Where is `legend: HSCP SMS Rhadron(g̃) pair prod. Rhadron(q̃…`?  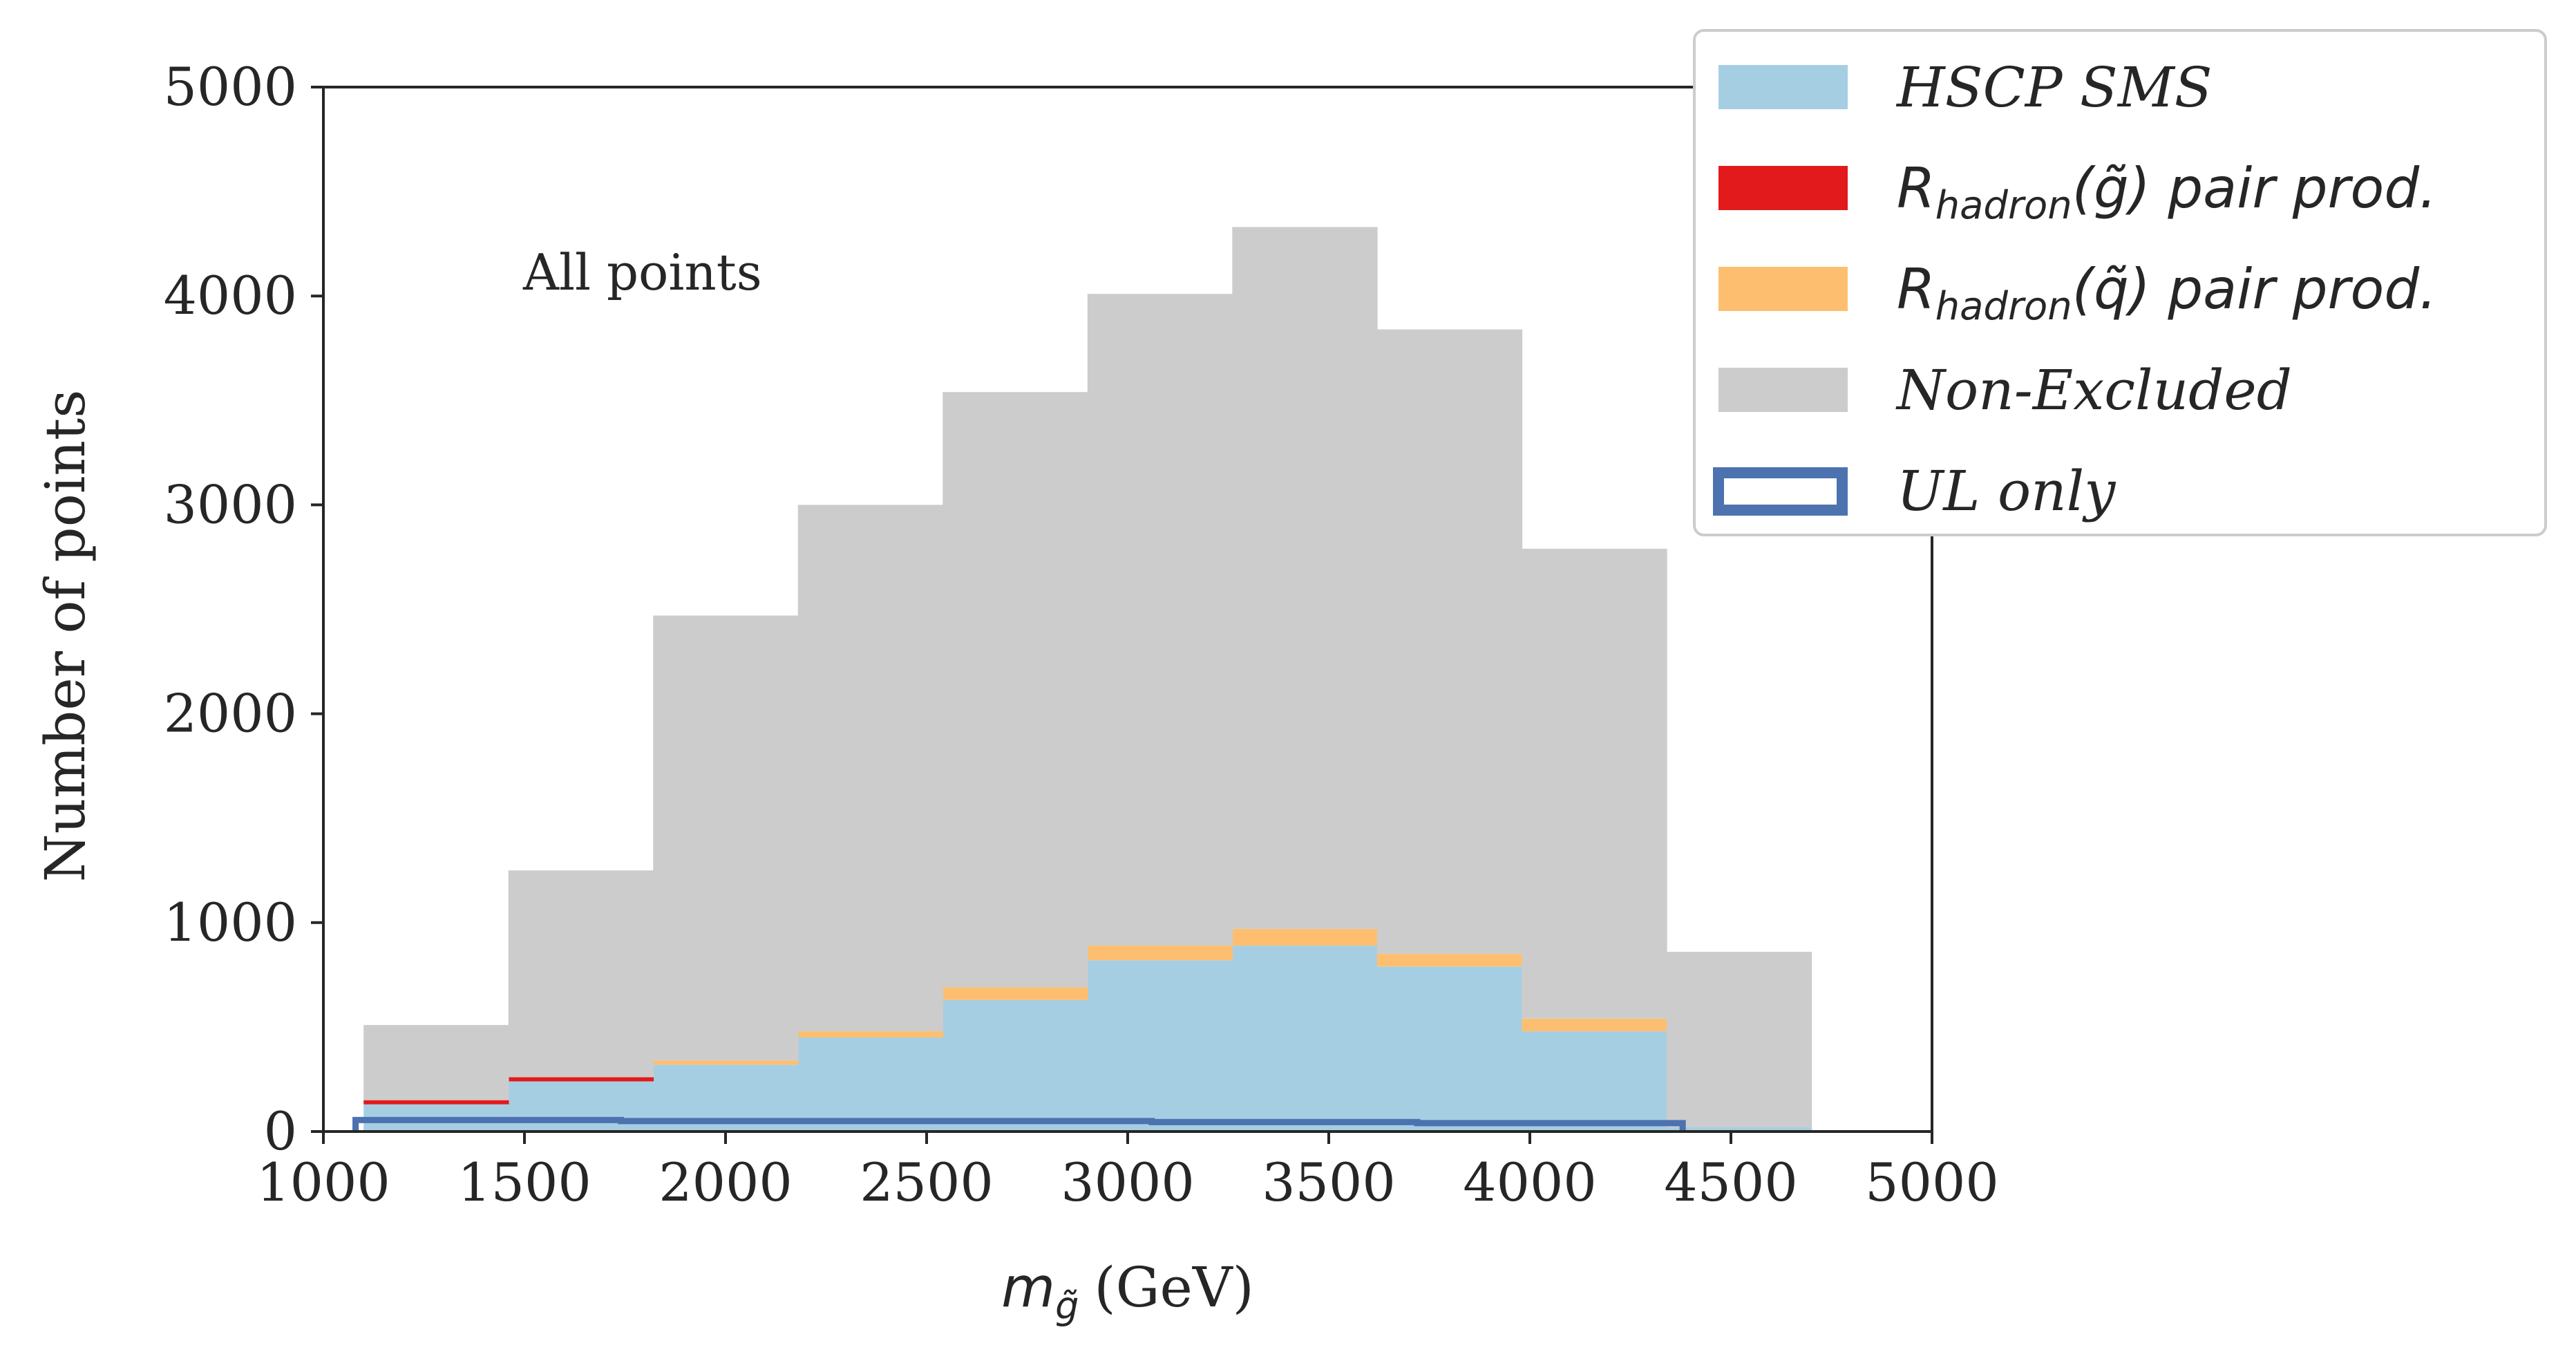 legend: HSCP SMS Rhadron(g̃) pair prod. Rhadron(q̃… is located at coordinates (2120, 282).